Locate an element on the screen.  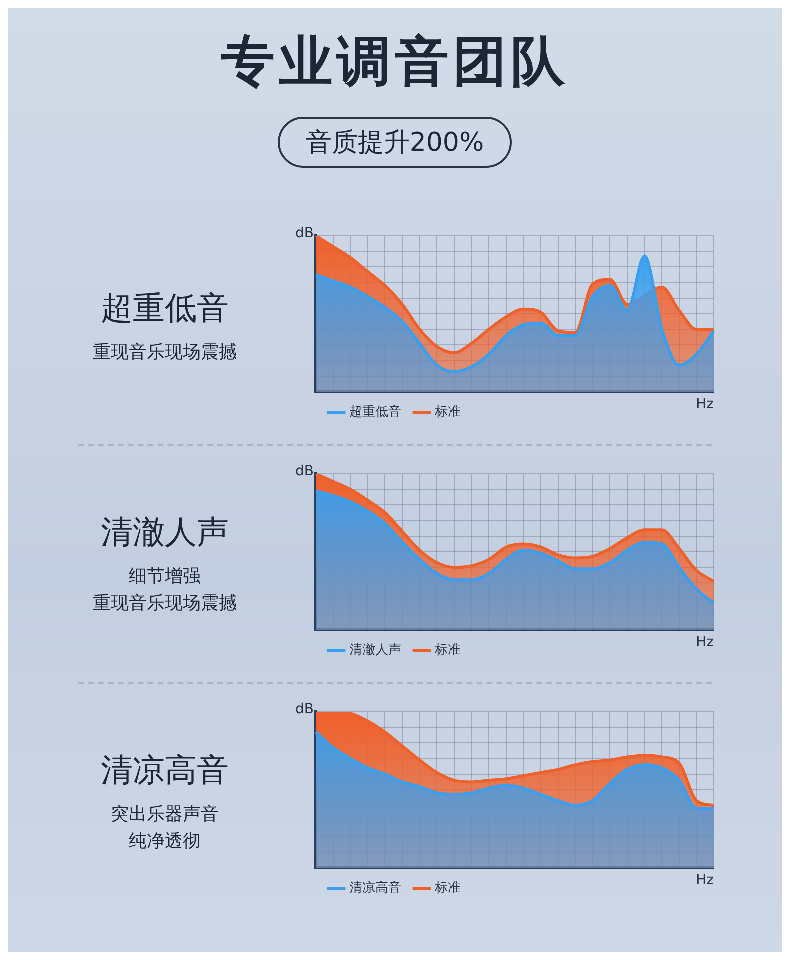
legend-label: 超重低音 is located at coordinates (376, 412).